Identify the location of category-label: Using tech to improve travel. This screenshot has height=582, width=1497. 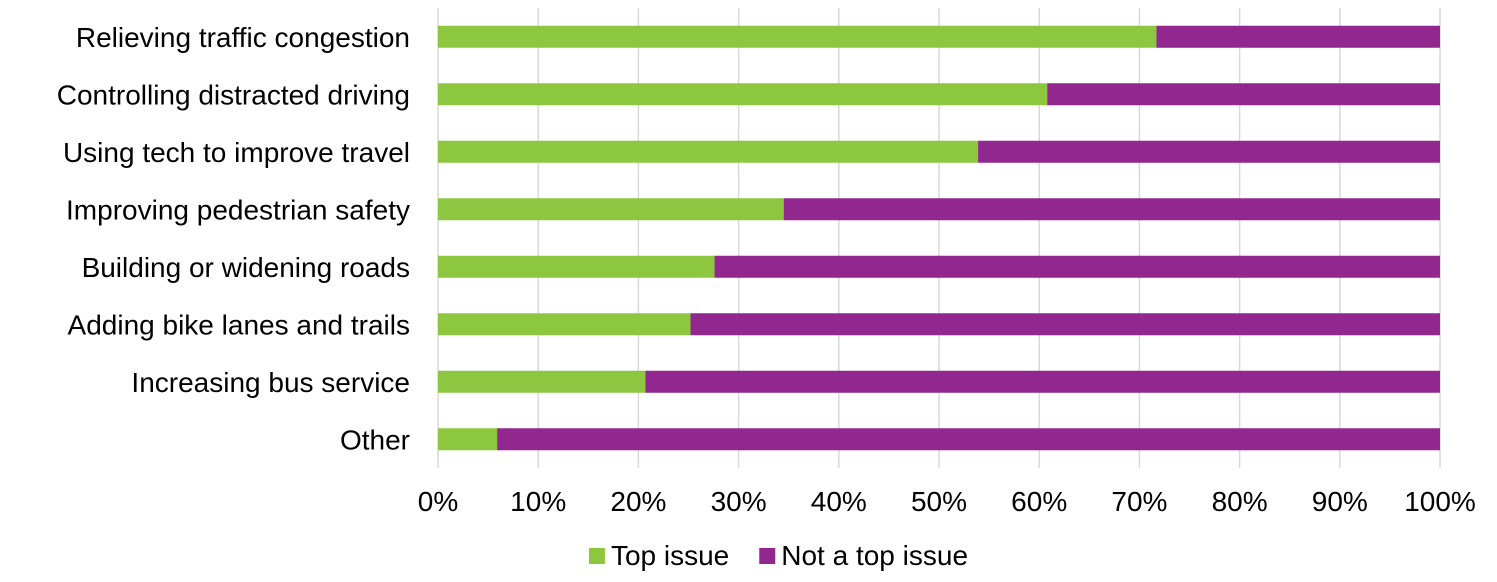
(236, 152).